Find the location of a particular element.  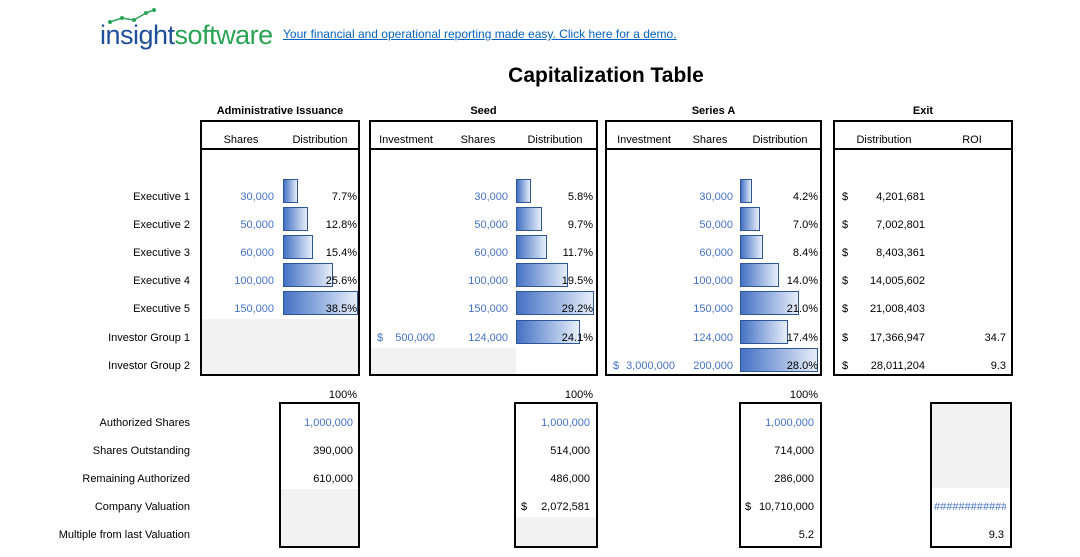

seed-distribution-cell: 11.7% is located at coordinates (577, 253).